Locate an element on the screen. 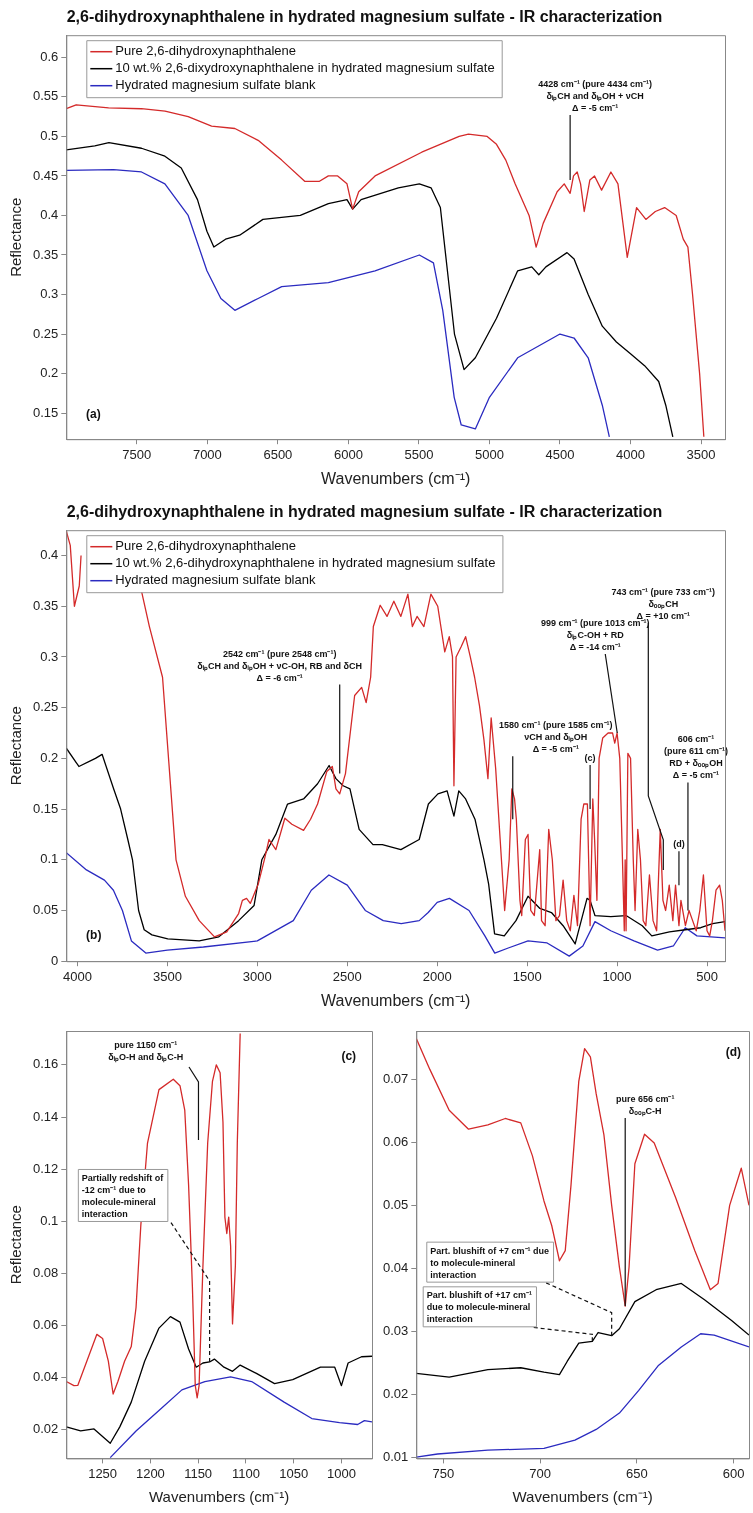 This screenshot has height=1513, width=753. y-tick-label: 0.16 is located at coordinates (45, 1064).